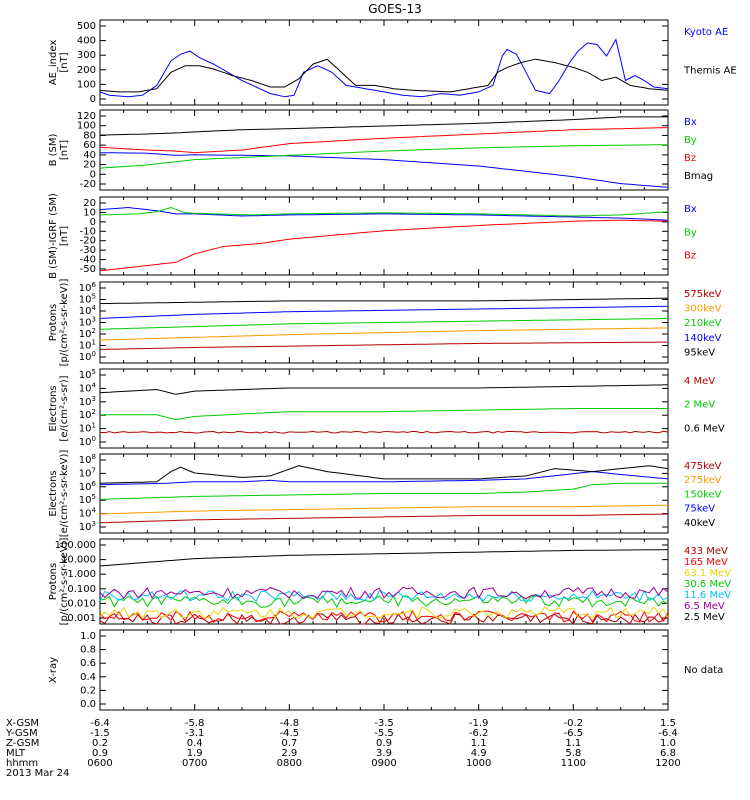 This screenshot has height=800, width=750. Describe the element at coordinates (289, 743) in the screenshot. I see `orbit-value: 0.7` at that location.